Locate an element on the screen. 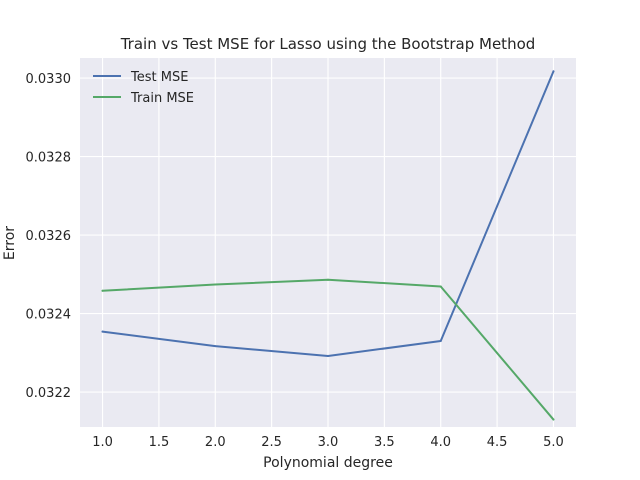 The image size is (640, 480). legend-label: Test MSE is located at coordinates (159, 77).